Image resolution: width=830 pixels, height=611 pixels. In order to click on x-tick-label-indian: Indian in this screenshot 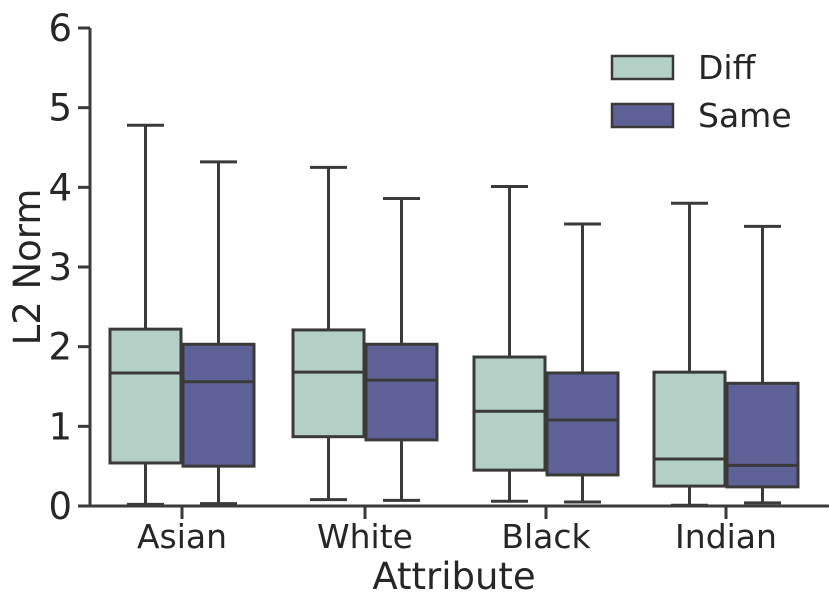, I will do `click(726, 536)`.